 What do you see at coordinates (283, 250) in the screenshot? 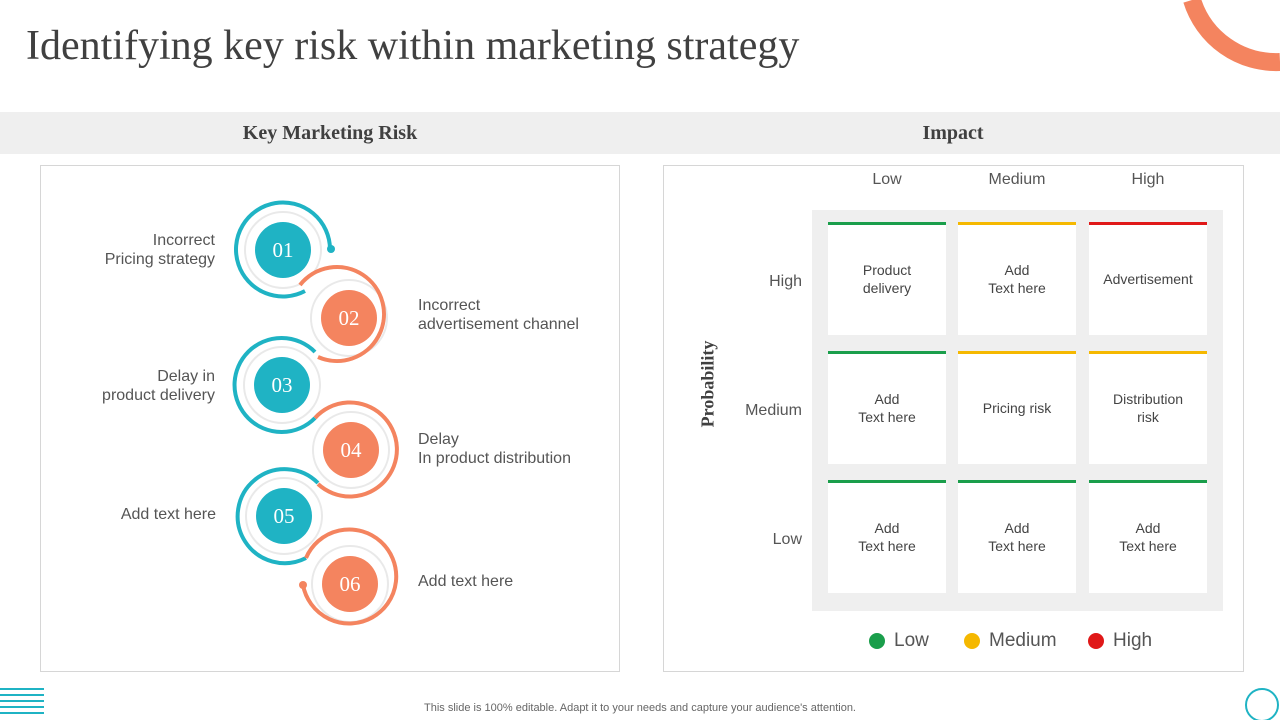
I see `risk-number-01: 01` at bounding box center [283, 250].